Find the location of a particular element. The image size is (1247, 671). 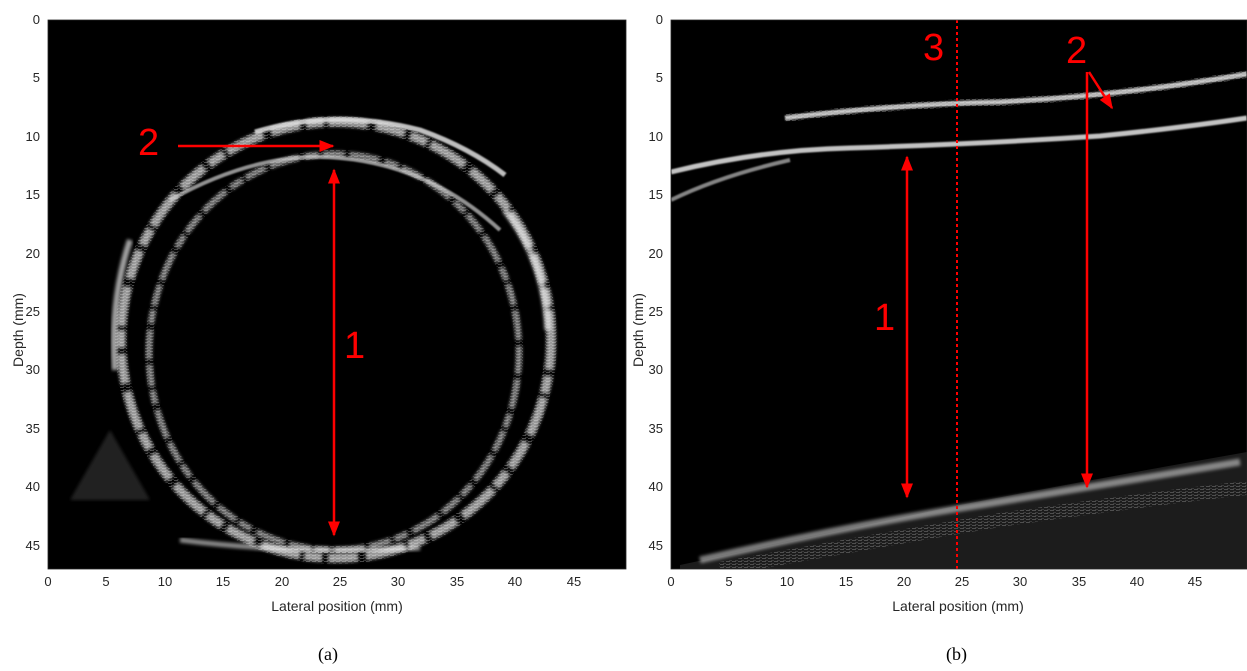

panel-a-annotation-2: 2 is located at coordinates (148, 143).